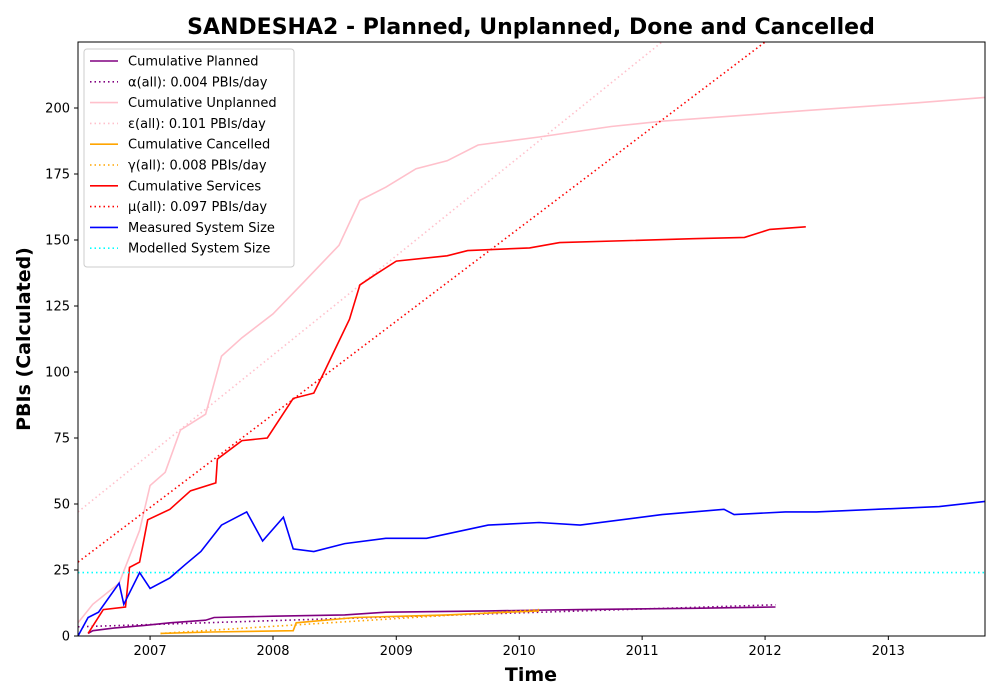 This screenshot has height=700, width=1000. What do you see at coordinates (197, 124) in the screenshot?
I see `legend-label: ε(all): 0.101 PBIs/day` at bounding box center [197, 124].